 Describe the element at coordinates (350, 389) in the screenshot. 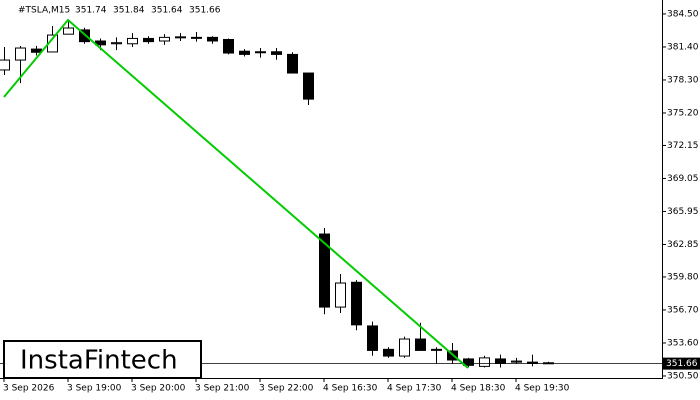

I see `x-tick-label: 4 Sep 16:30` at that location.